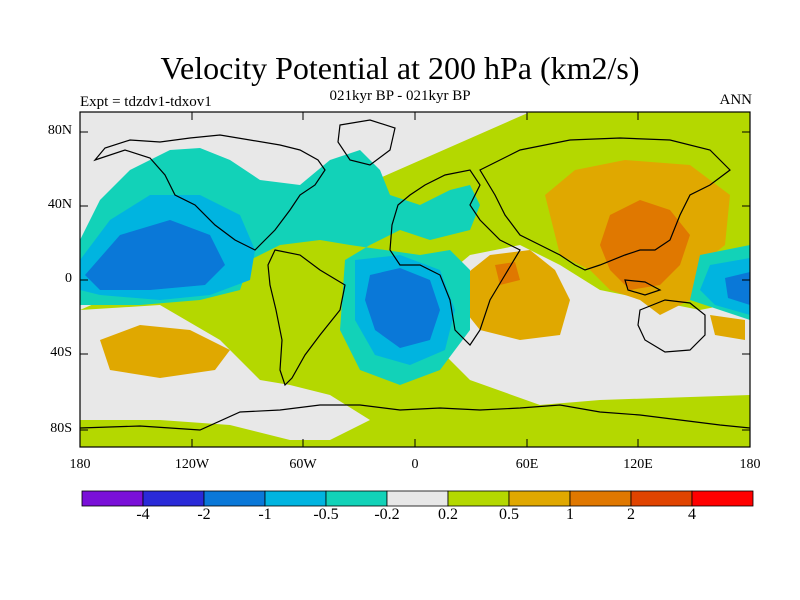 The height and width of the screenshot is (600, 800). What do you see at coordinates (61, 352) in the screenshot?
I see `lat-label-40s: 40S` at bounding box center [61, 352].